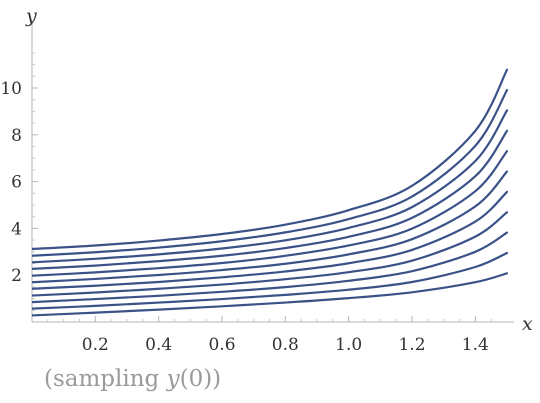 This screenshot has height=403, width=540. I want to click on x-tick-label: 0.6, so click(221, 345).